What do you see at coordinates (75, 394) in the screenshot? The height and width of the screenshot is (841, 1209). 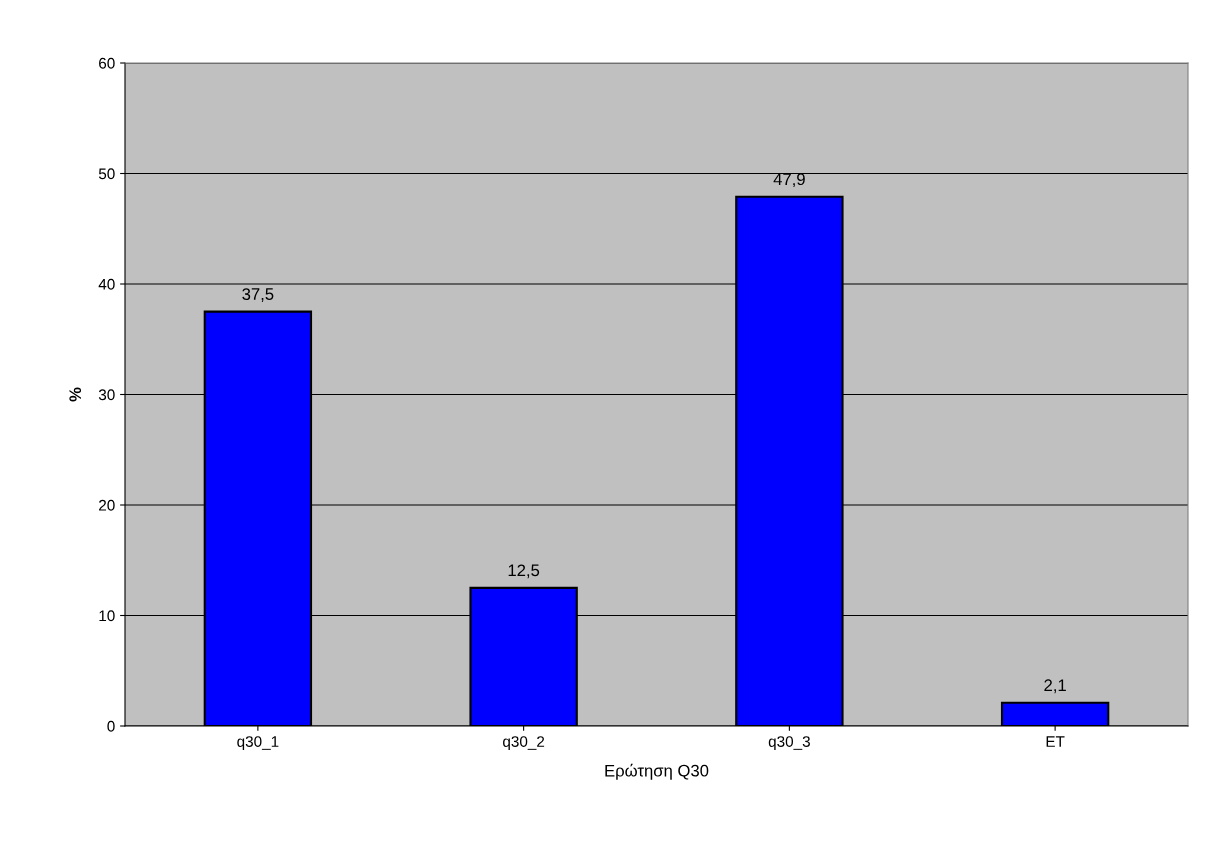 I see `y-axis-title: %` at bounding box center [75, 394].